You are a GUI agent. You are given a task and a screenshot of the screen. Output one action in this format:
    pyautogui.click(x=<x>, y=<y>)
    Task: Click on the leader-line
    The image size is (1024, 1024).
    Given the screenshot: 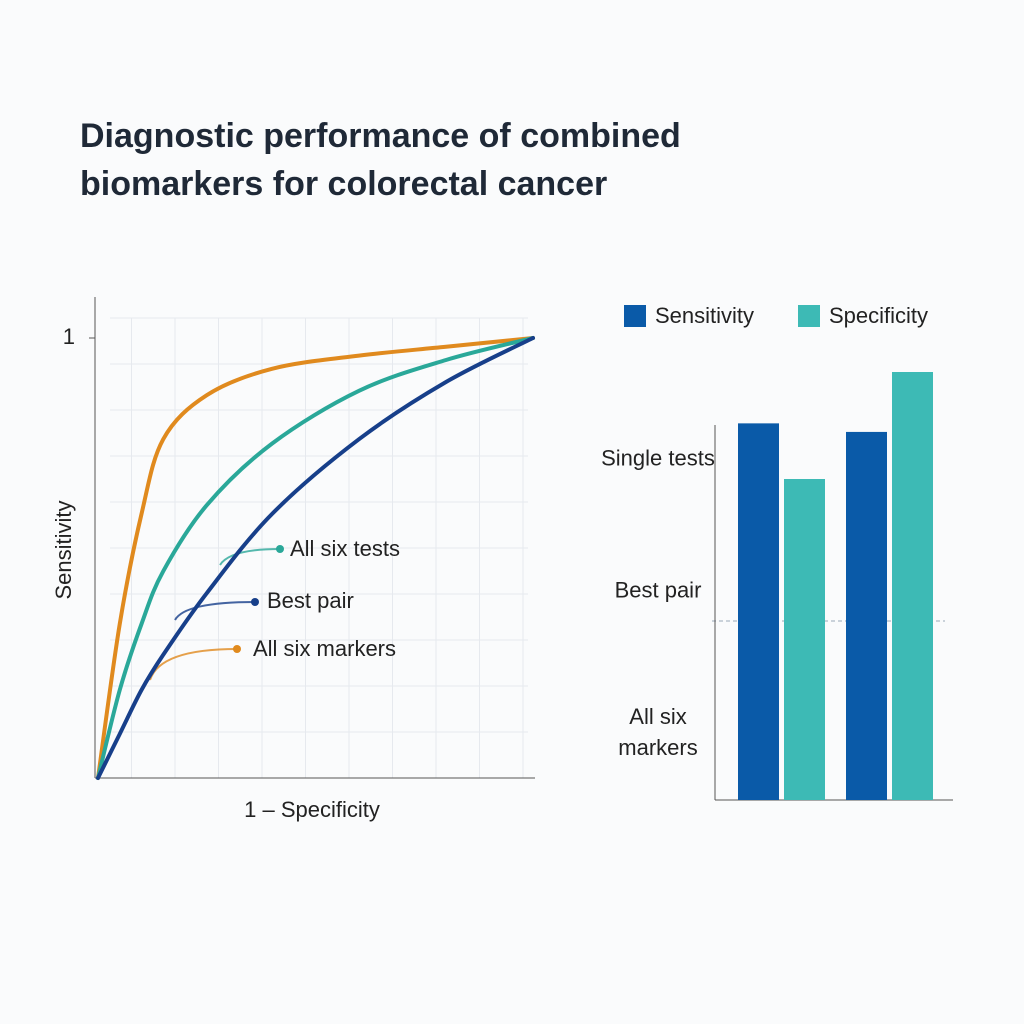 What is the action you would take?
    pyautogui.click(x=215, y=611)
    